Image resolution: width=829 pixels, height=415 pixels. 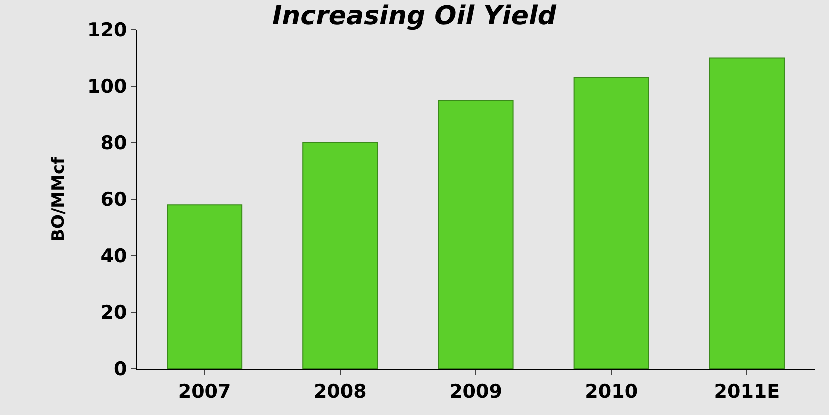 I want to click on y-tick-label: 80, so click(x=114, y=143).